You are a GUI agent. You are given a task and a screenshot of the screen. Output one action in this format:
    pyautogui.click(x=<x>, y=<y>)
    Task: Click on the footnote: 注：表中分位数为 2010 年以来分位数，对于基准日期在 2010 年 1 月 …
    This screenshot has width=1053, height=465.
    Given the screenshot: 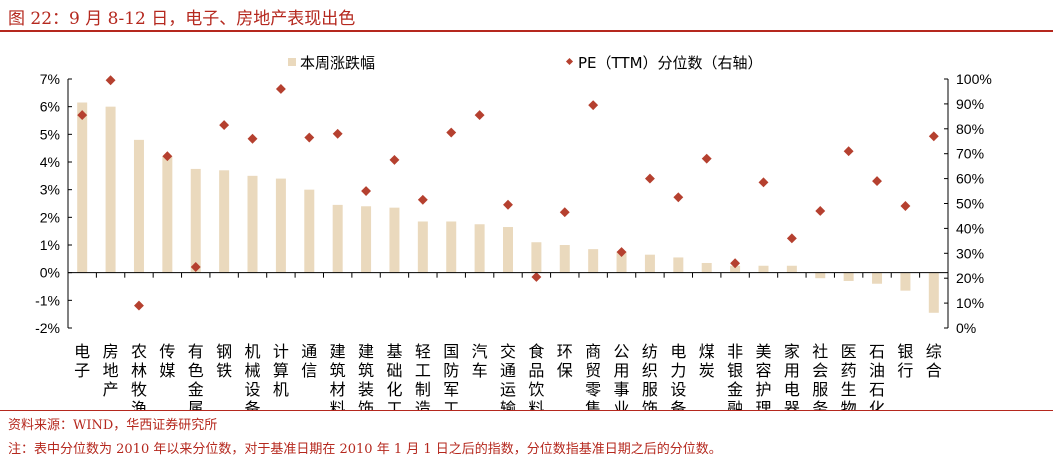 What is the action you would take?
    pyautogui.click(x=365, y=449)
    